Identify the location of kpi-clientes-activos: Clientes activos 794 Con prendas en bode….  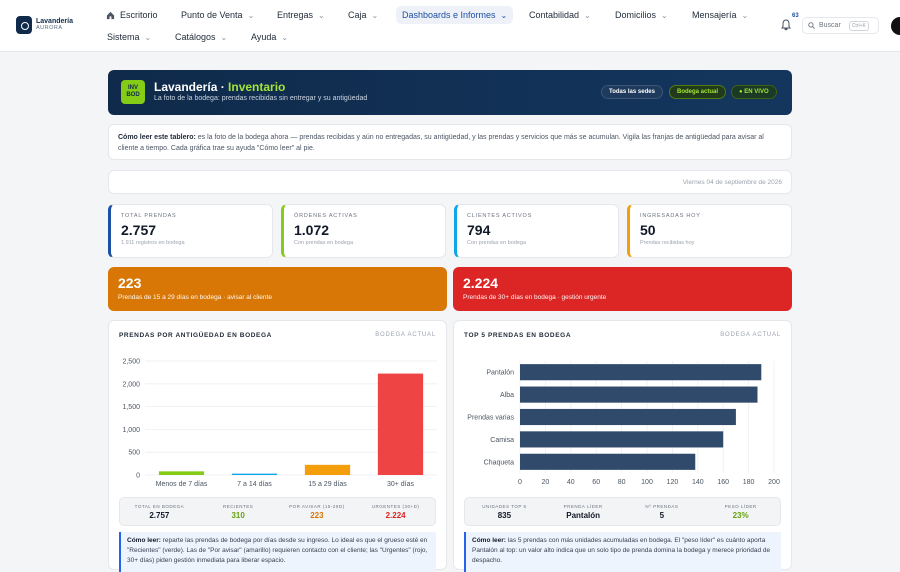
(536, 231).